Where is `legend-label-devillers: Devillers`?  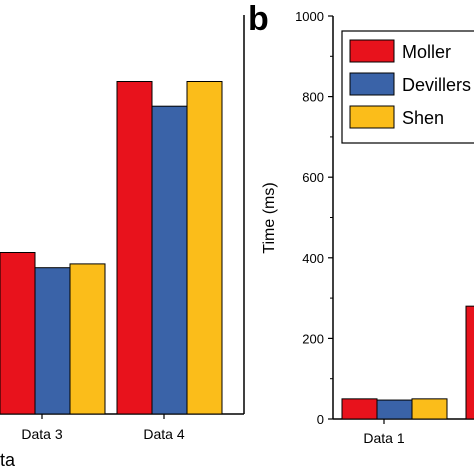
legend-label-devillers: Devillers is located at coordinates (436, 85).